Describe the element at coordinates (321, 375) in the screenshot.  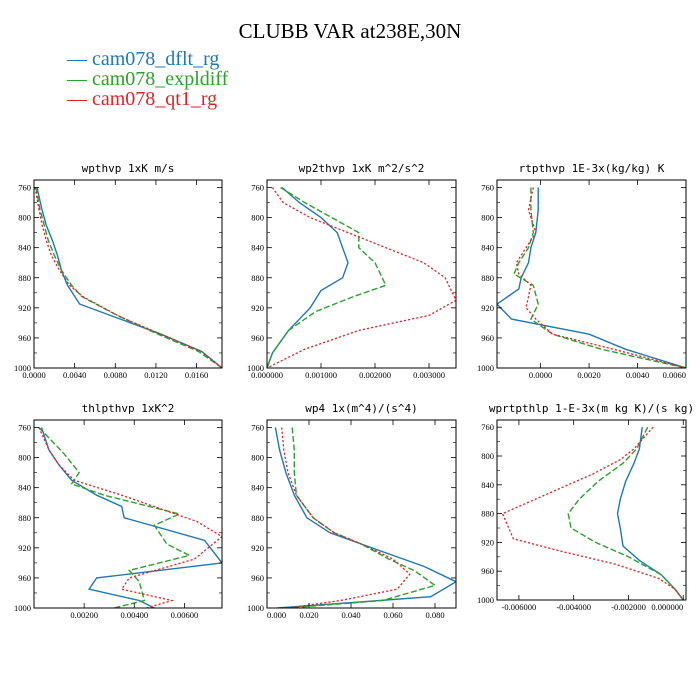
I see `x-tick-label: 0.001000` at that location.